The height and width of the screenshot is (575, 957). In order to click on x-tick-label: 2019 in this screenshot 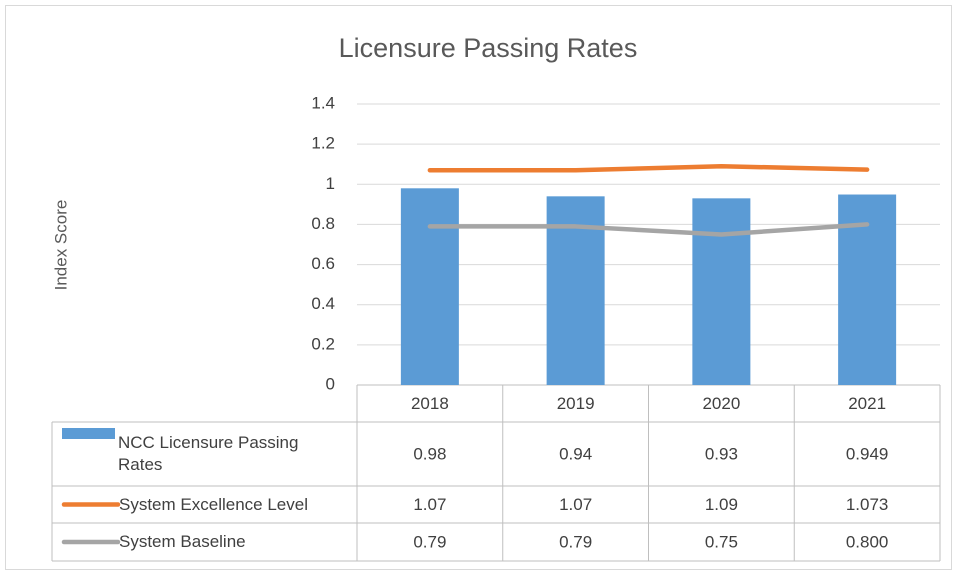, I will do `click(576, 403)`.